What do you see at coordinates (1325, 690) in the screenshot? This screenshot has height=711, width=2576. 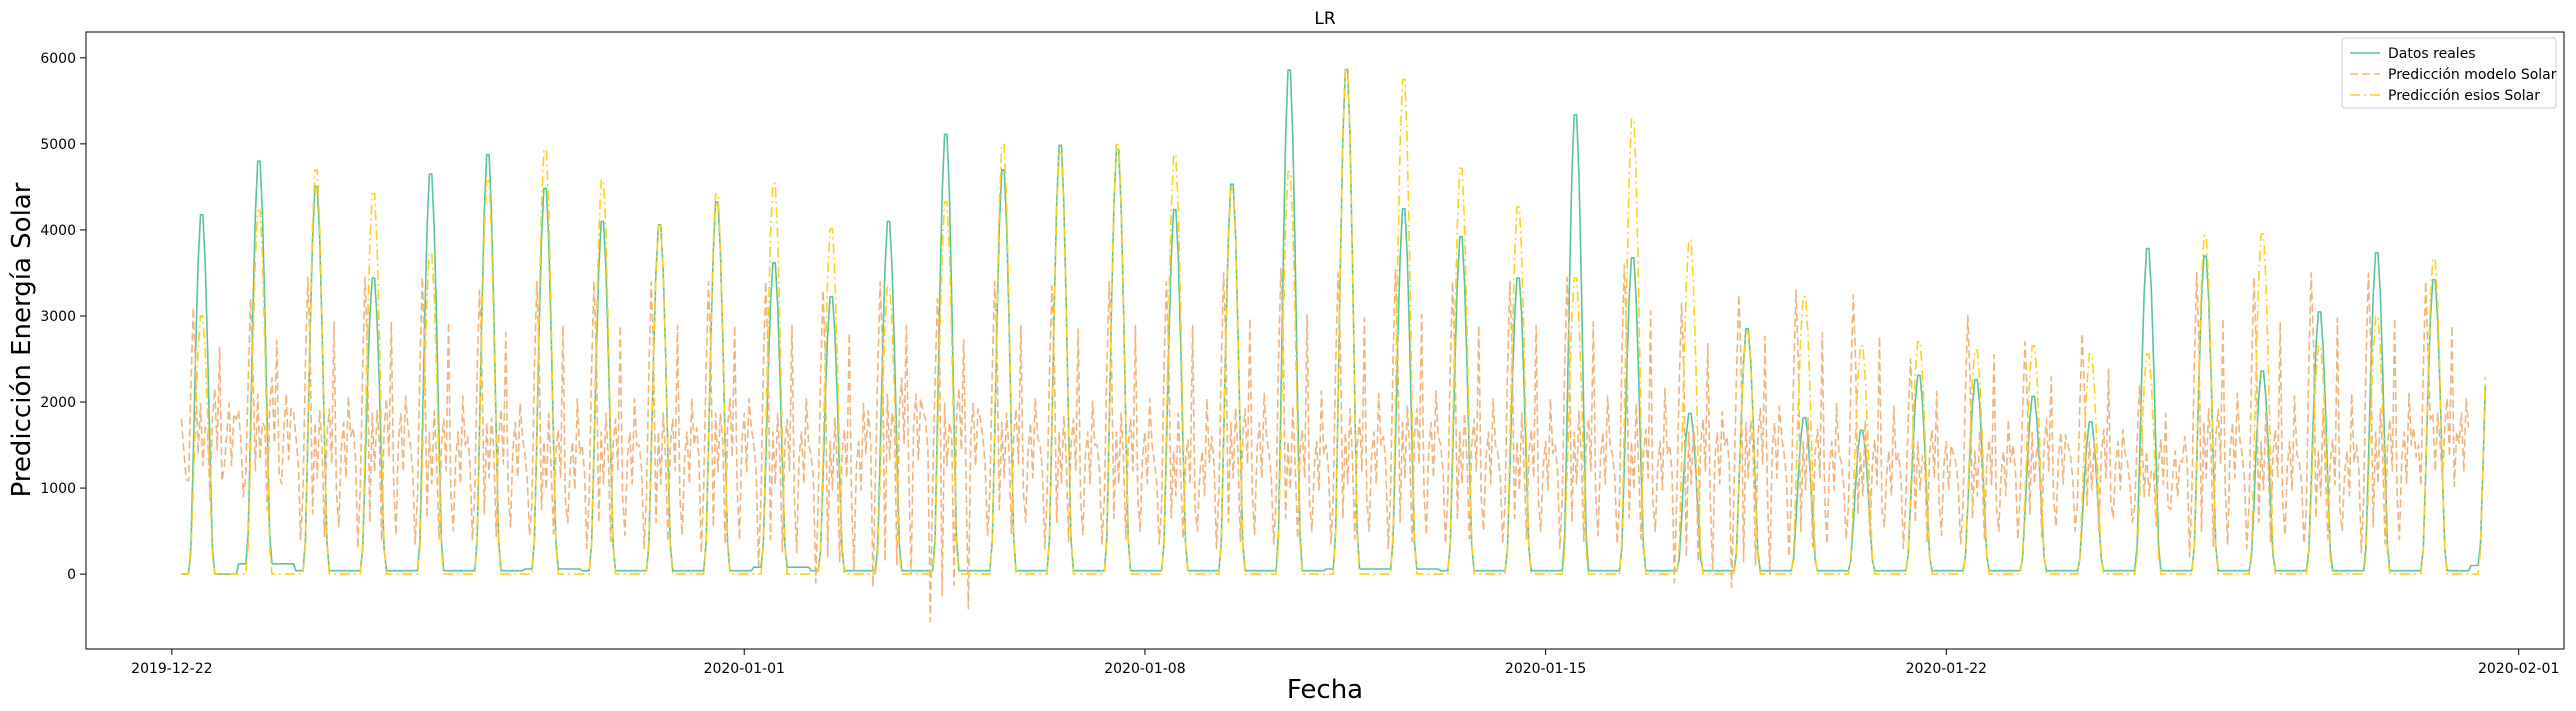 I see `x-axis-label: Fecha` at bounding box center [1325, 690].